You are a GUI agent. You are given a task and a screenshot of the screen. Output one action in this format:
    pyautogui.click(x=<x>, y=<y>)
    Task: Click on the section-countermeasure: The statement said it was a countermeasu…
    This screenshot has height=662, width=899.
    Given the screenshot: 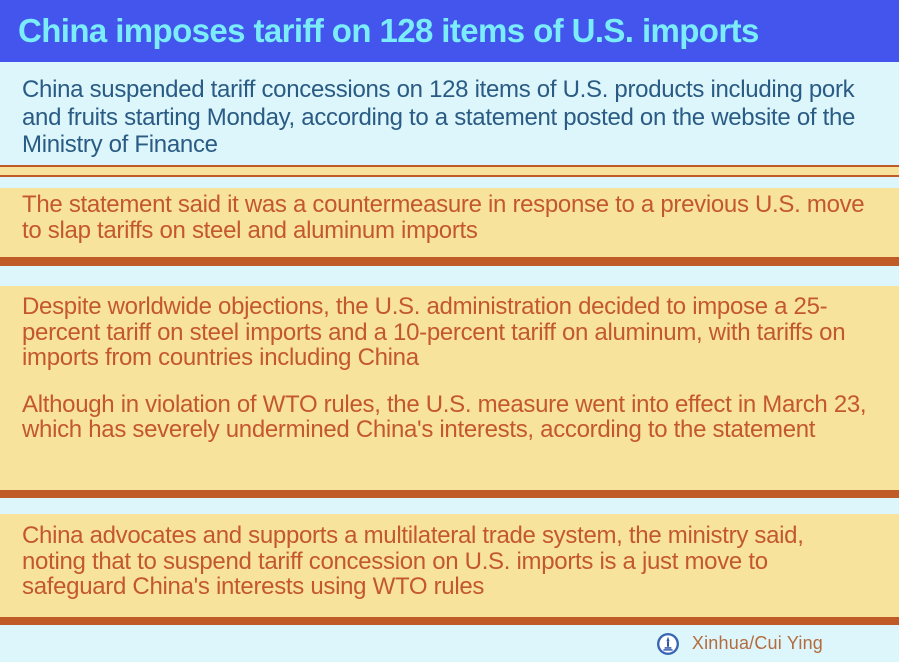 What is the action you would take?
    pyautogui.click(x=449, y=222)
    